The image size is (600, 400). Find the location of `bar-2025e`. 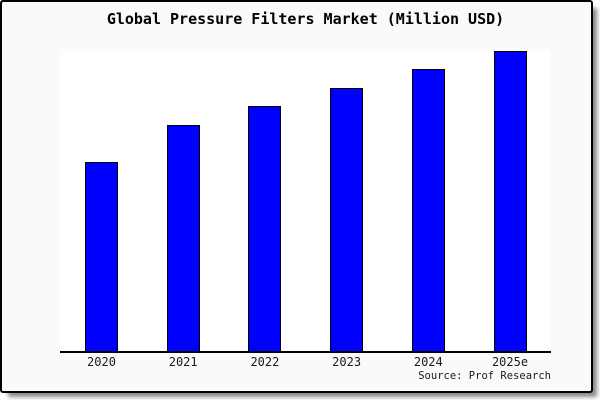

bar-2025e is located at coordinates (510, 200).